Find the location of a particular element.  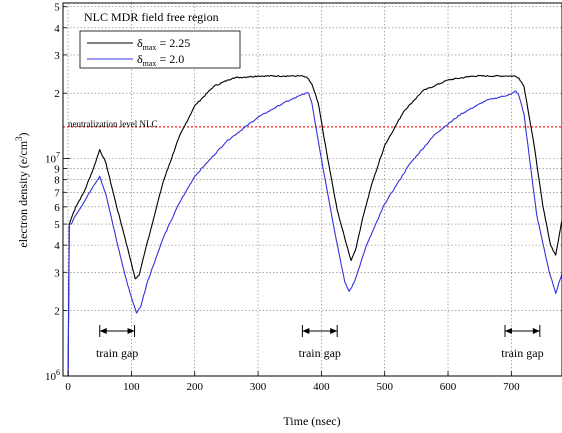

y-axis-label: electron density (e/cm3) is located at coordinates (22, 189).